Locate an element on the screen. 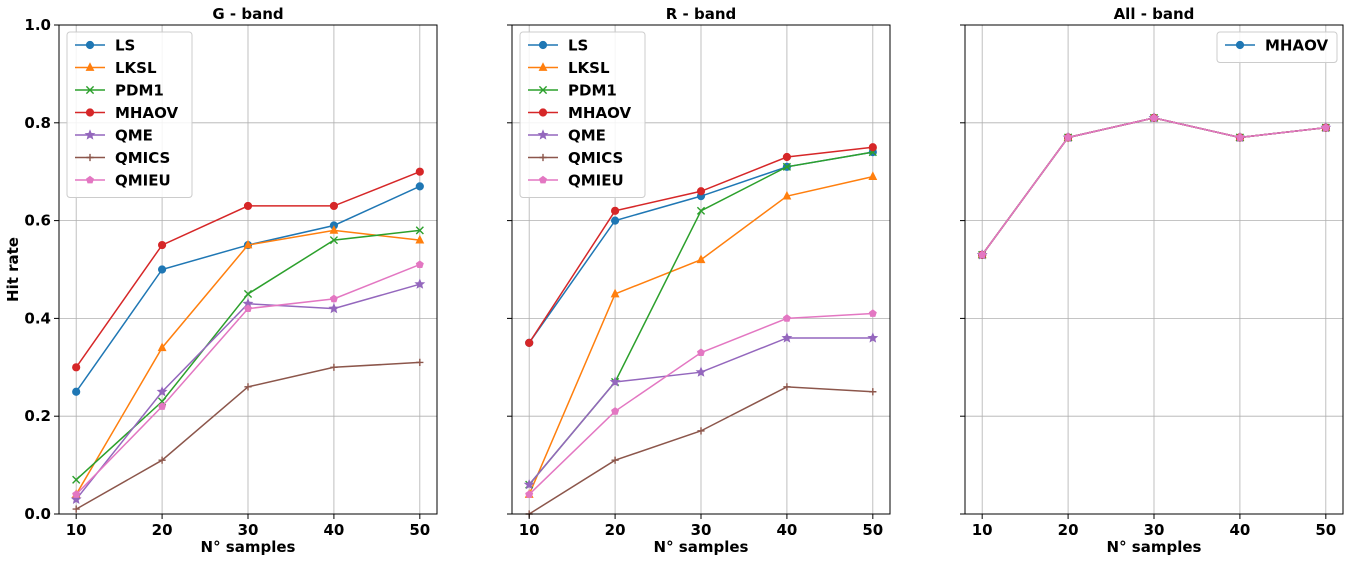  legend-item: QMICS is located at coordinates (122, 158).